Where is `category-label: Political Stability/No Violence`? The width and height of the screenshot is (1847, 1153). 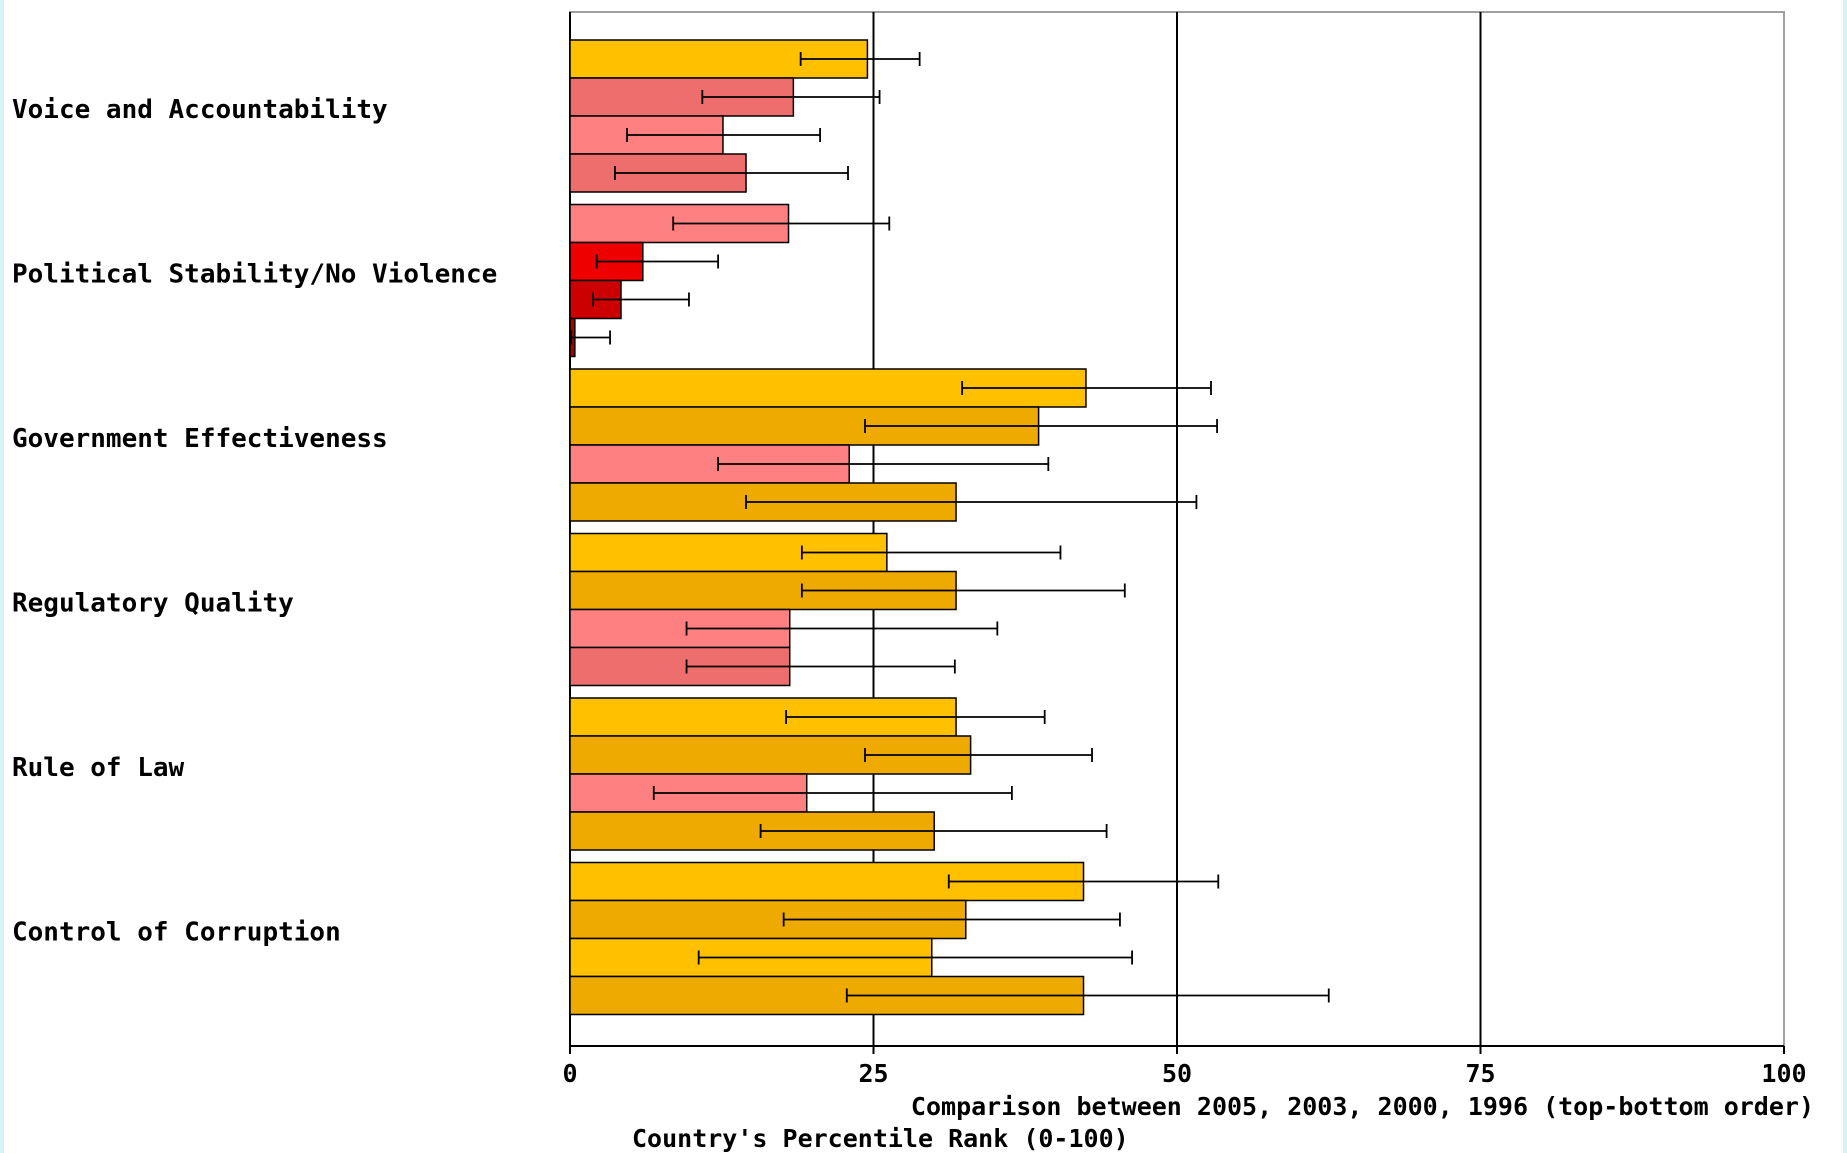
category-label: Political Stability/No Violence is located at coordinates (254, 275).